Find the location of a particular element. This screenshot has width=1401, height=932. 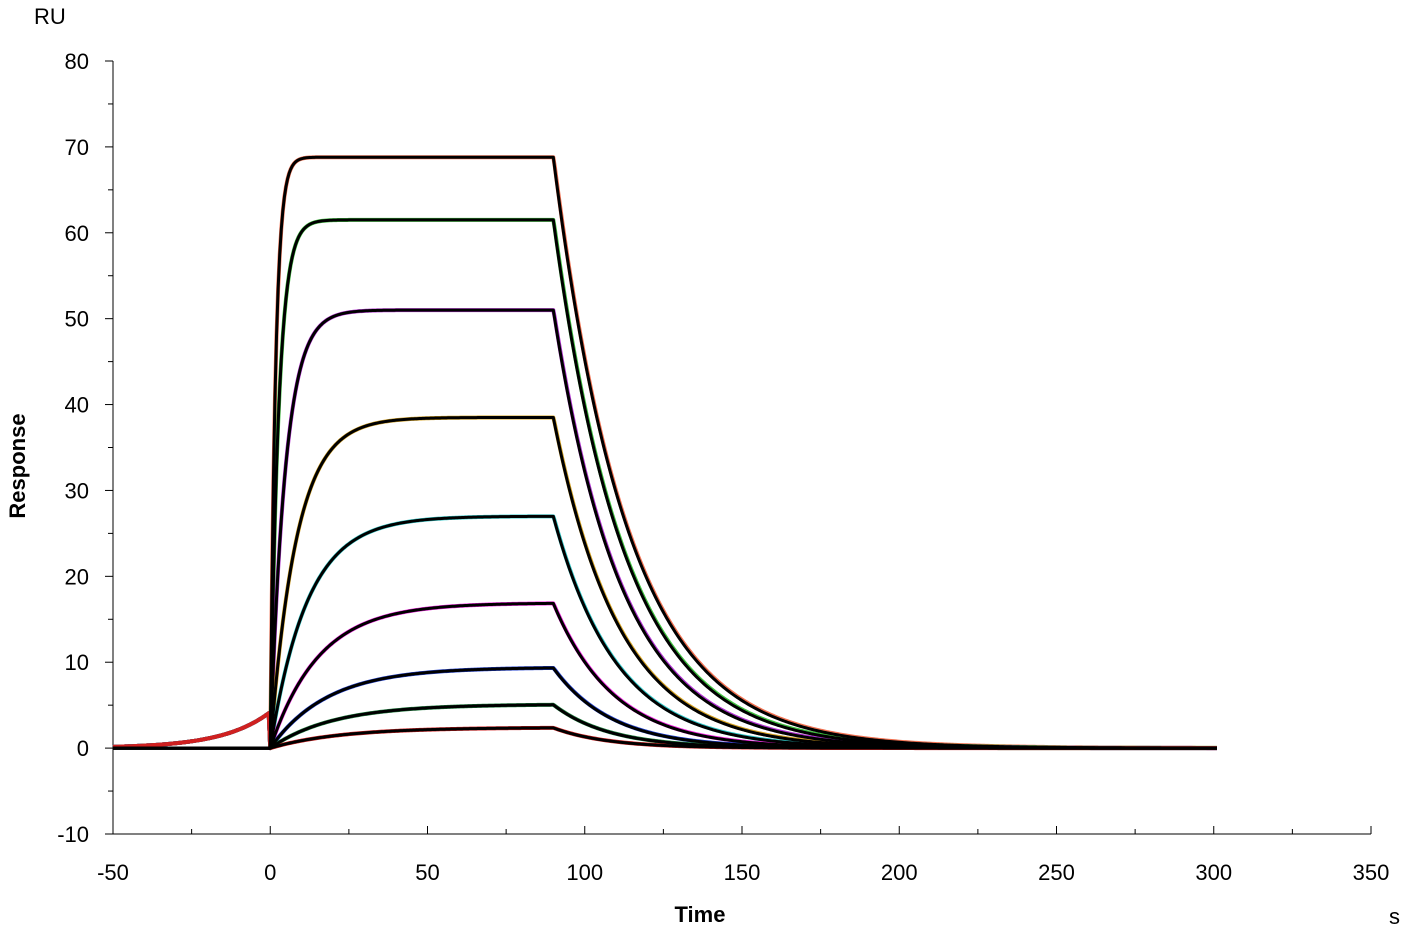

y-axis-title: Response is located at coordinates (17, 465).